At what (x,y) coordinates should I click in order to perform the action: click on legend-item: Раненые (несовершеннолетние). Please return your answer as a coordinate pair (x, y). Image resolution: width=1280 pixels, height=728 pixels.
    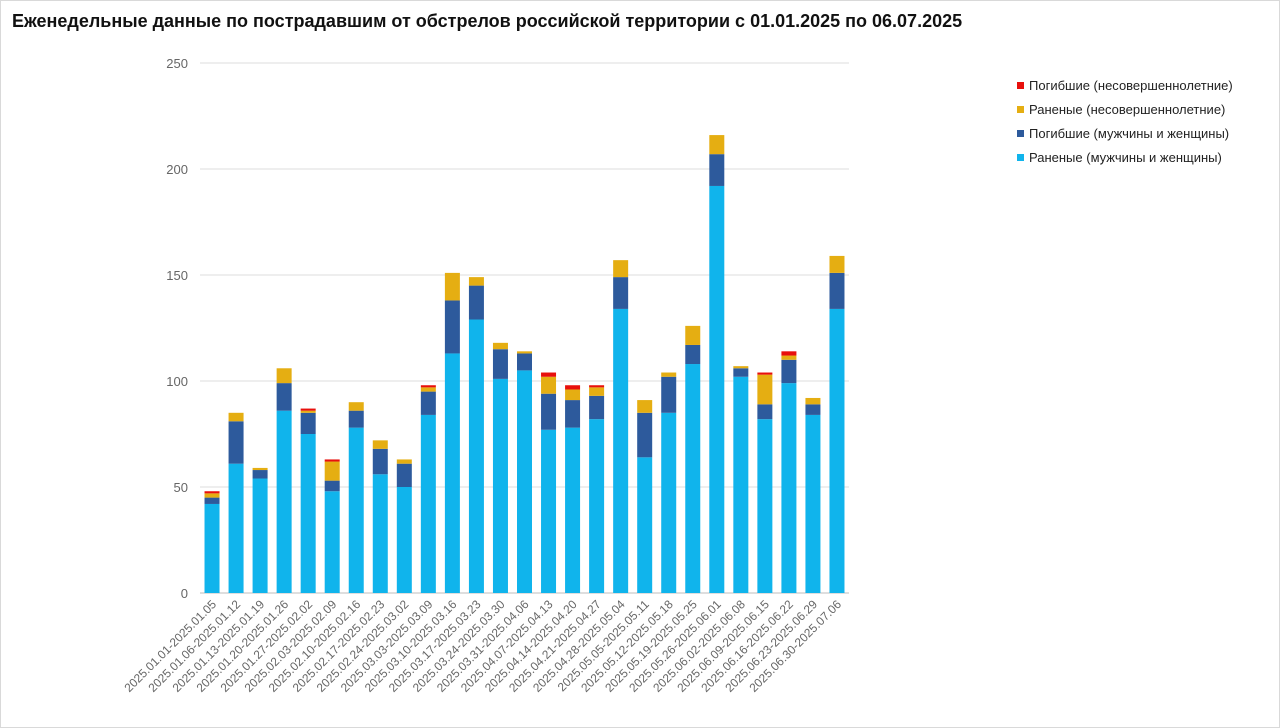
    Looking at the image, I should click on (1125, 109).